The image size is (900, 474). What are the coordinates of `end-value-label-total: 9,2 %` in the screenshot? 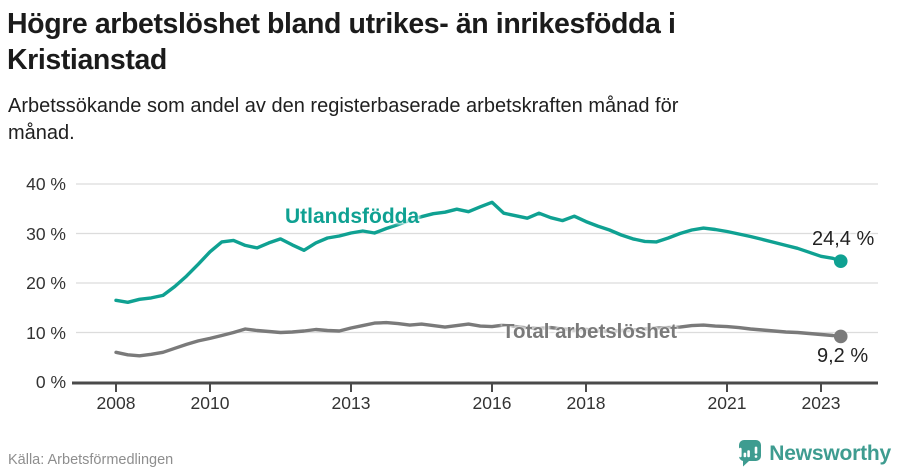 It's located at (843, 356).